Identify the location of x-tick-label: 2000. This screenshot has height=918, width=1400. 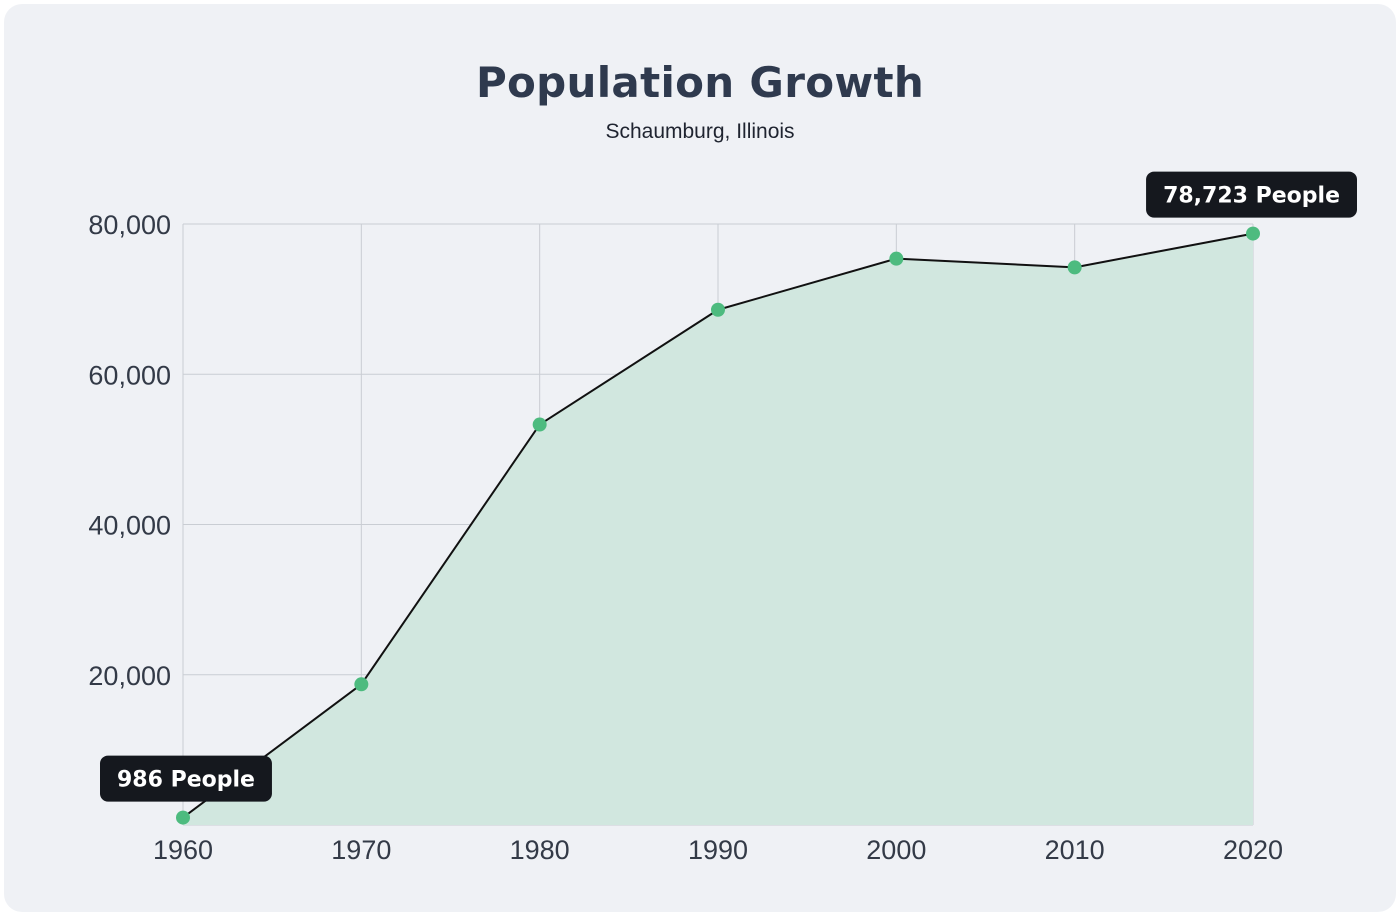
(896, 850).